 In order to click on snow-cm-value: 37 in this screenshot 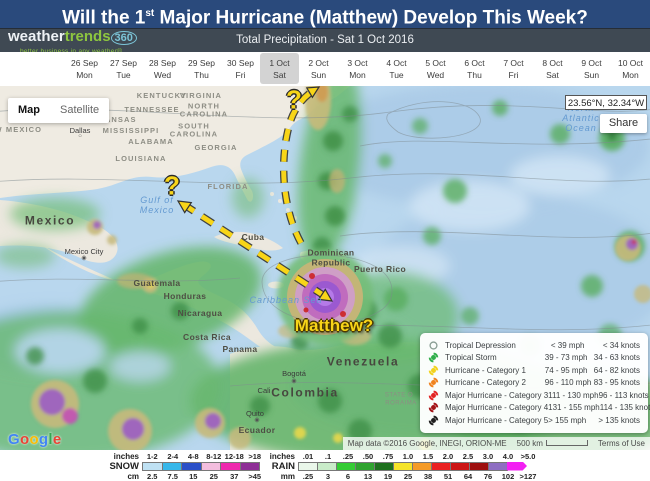, I will do `click(234, 476)`.